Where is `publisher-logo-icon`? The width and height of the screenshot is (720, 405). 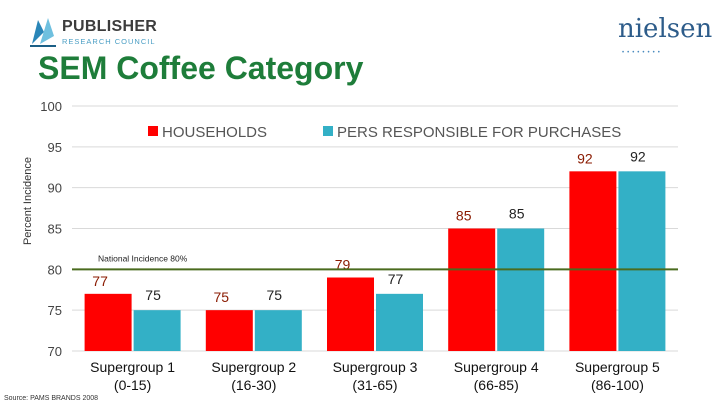 publisher-logo-icon is located at coordinates (43, 32).